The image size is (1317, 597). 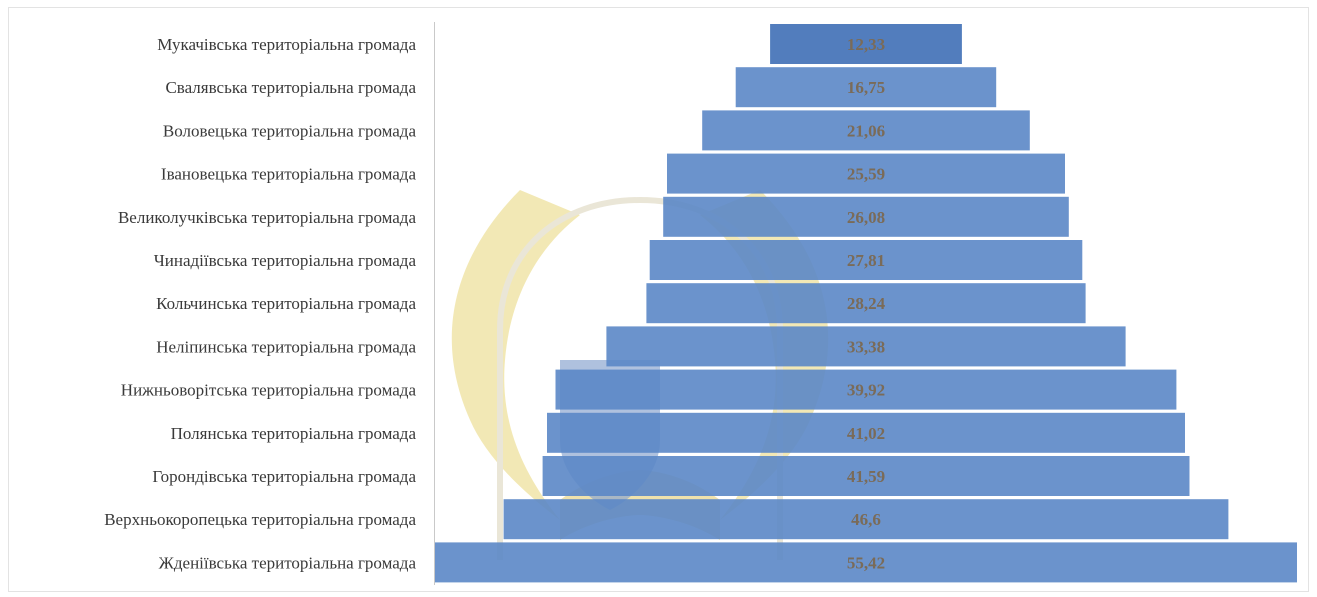 What do you see at coordinates (260, 519) in the screenshot?
I see `category-label: Верхньокоропецька територіальна громада` at bounding box center [260, 519].